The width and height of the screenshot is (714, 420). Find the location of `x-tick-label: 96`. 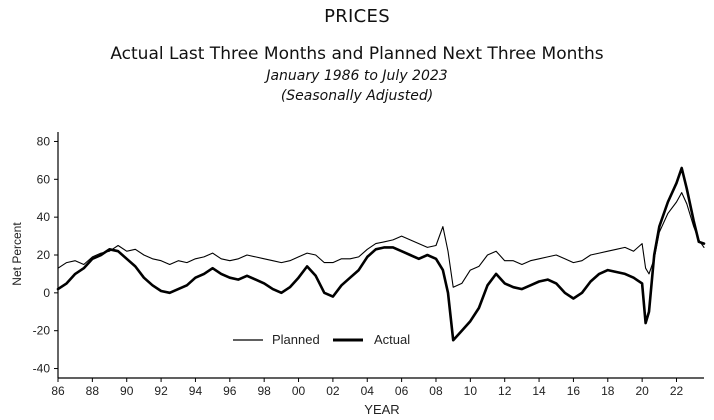

x-tick-label: 96 is located at coordinates (230, 391).